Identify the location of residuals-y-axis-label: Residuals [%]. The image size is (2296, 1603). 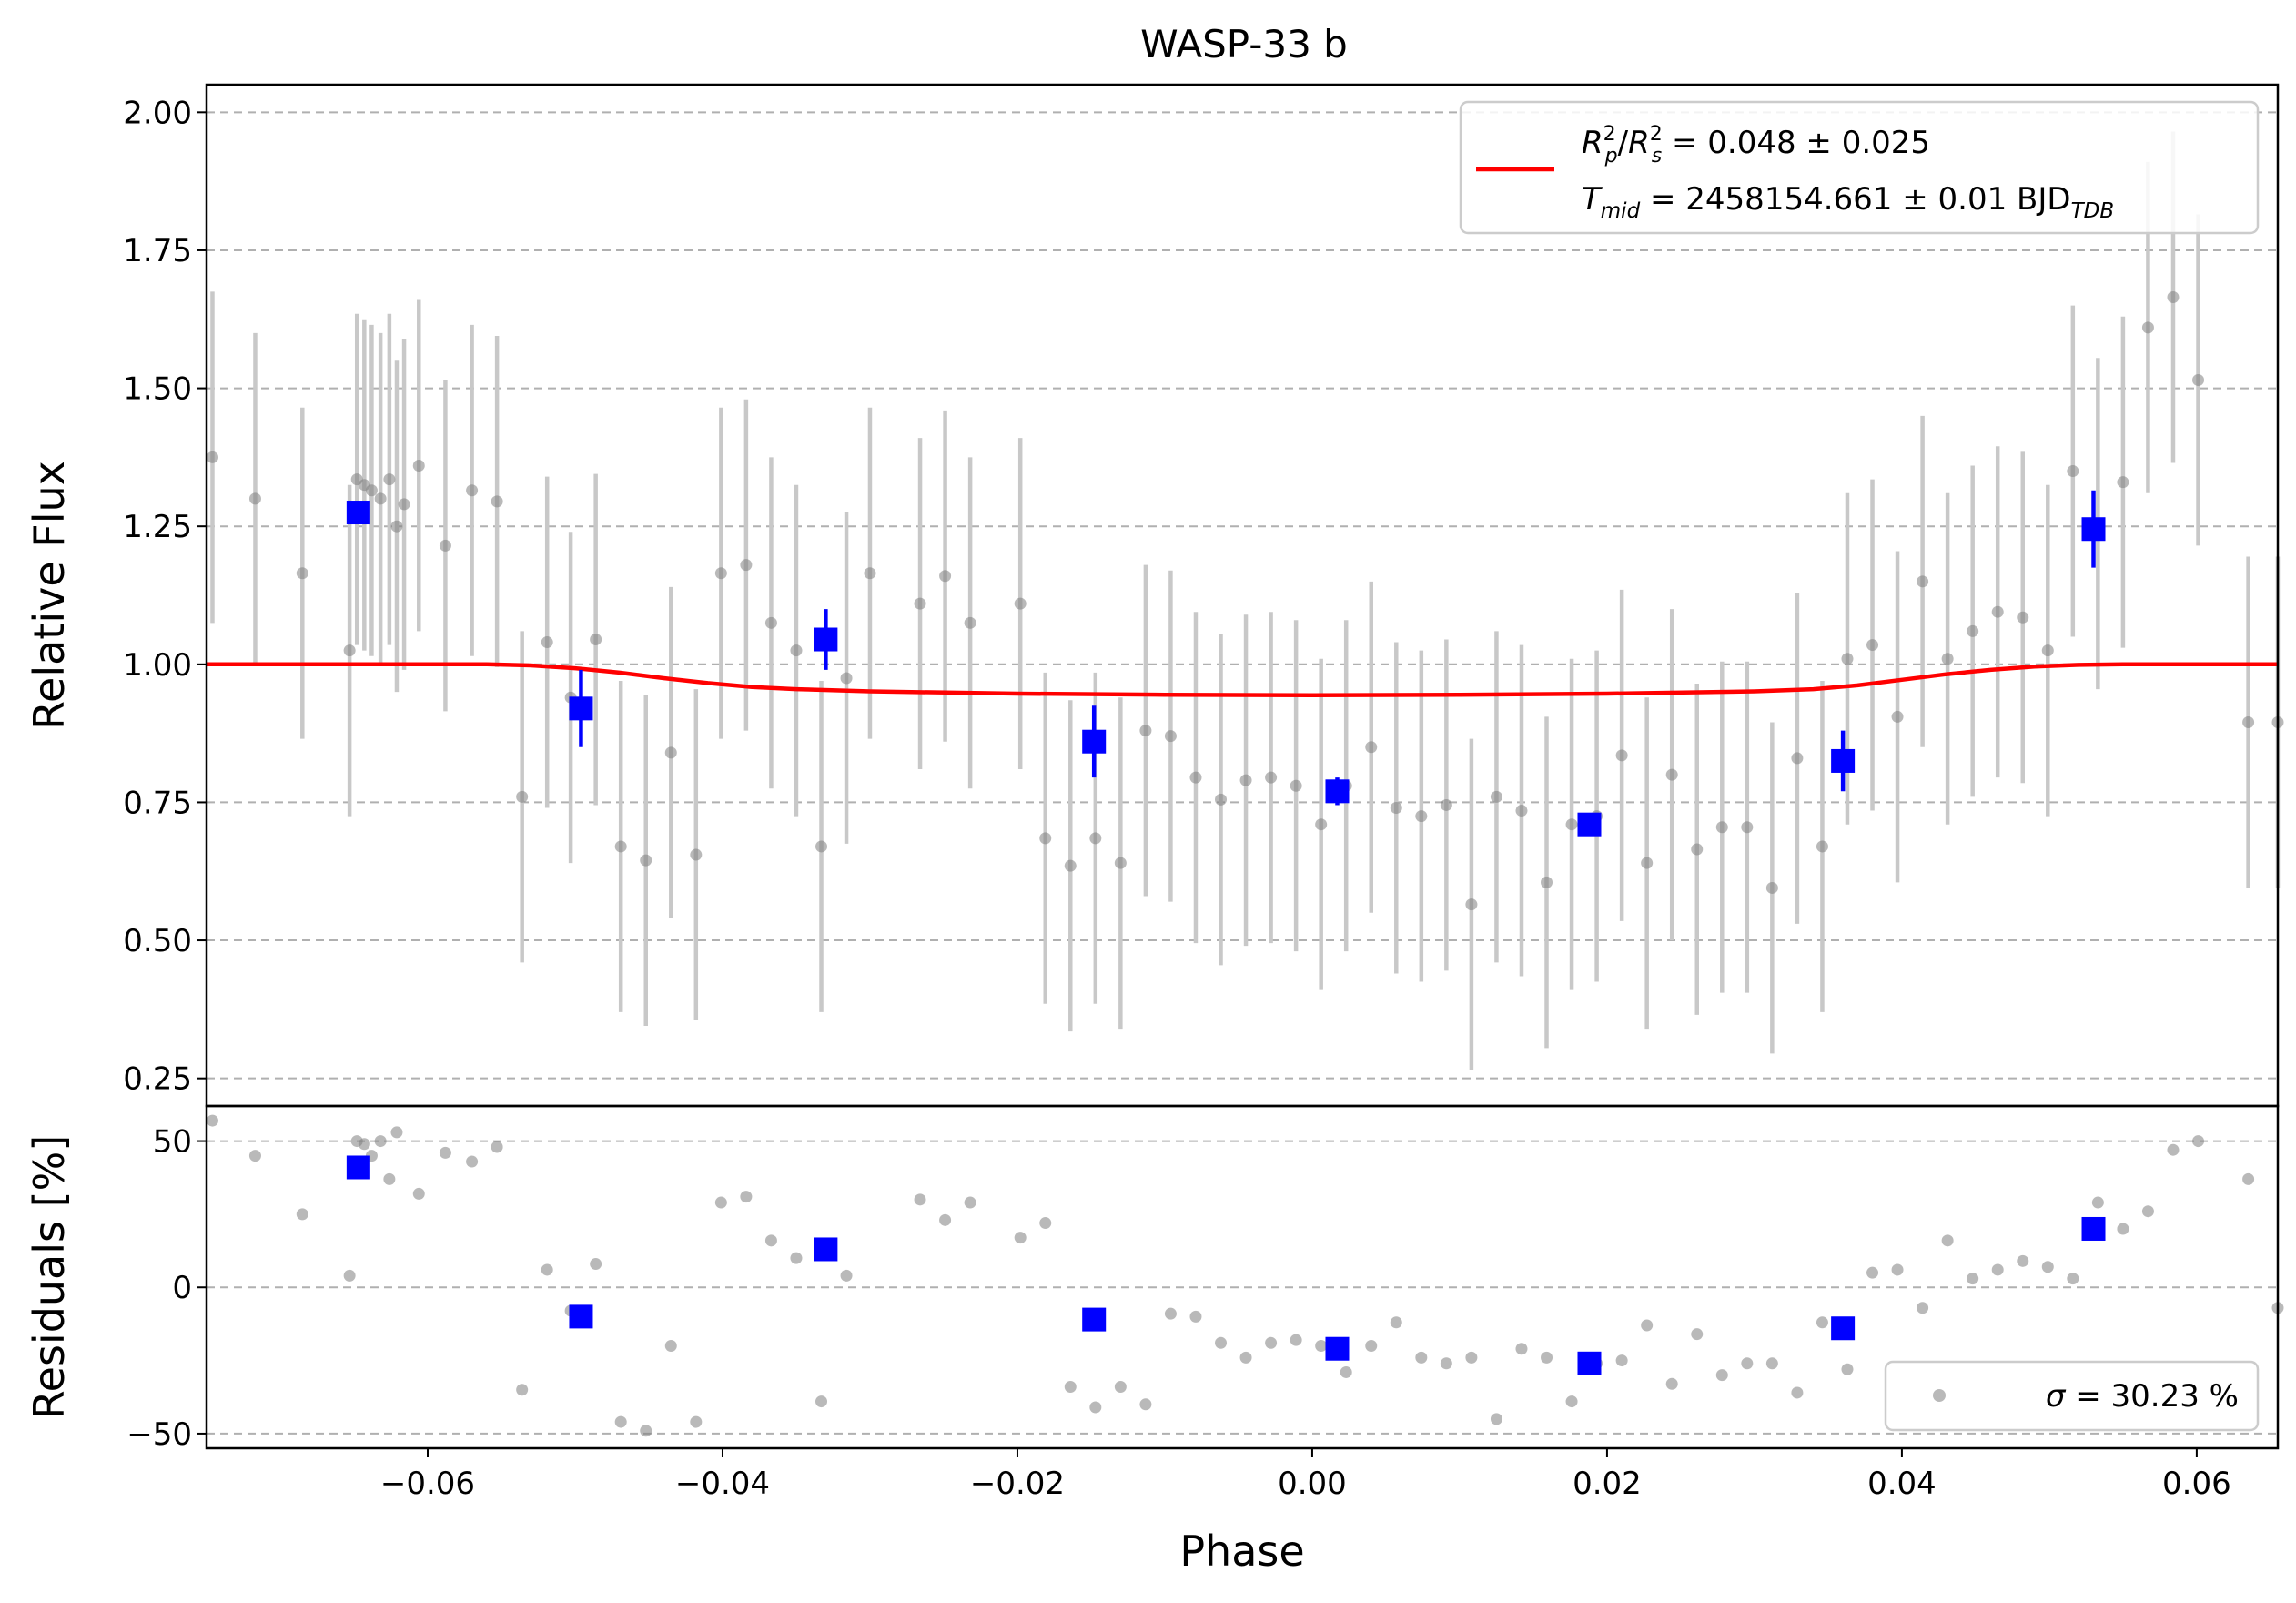
(50, 1277).